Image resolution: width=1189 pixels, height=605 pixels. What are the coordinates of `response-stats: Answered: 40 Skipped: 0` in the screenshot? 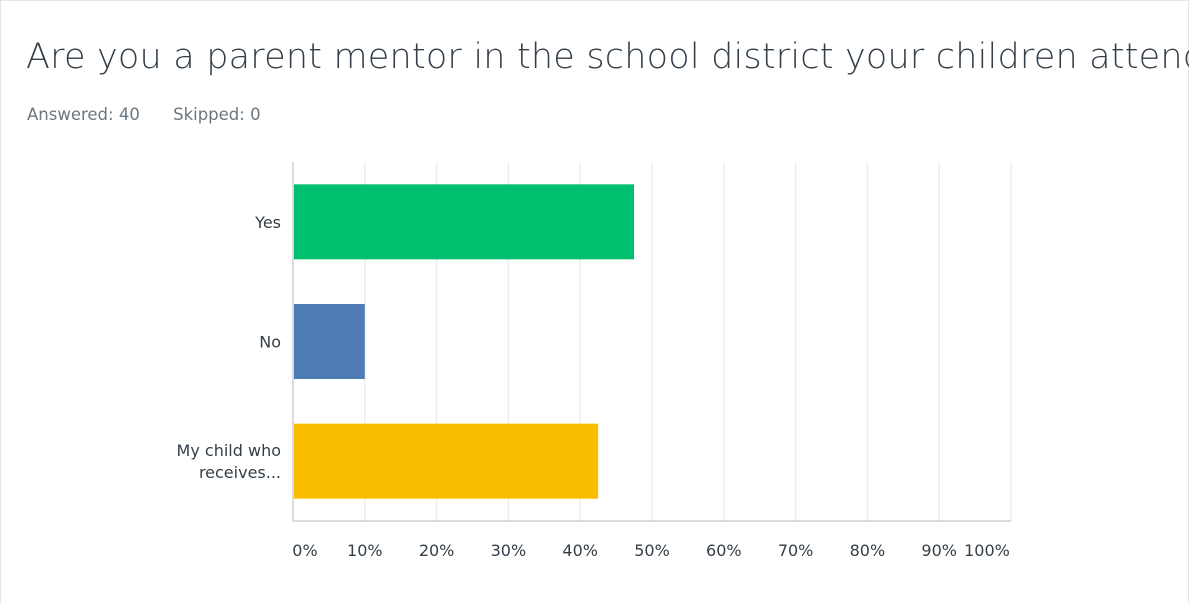 It's located at (158, 114).